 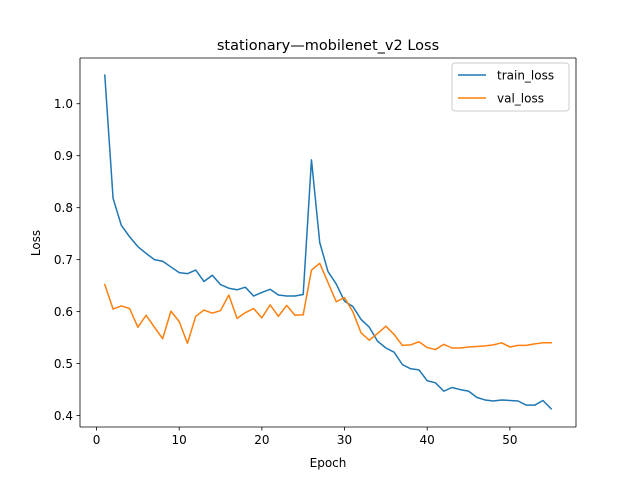 What do you see at coordinates (63, 104) in the screenshot?
I see `y-tick-label: 1.0` at bounding box center [63, 104].